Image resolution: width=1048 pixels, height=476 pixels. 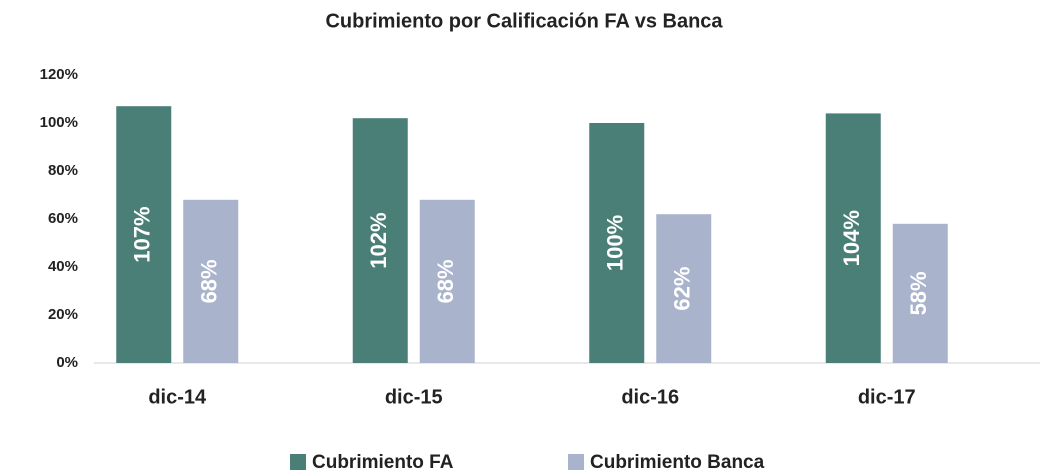 I want to click on y-tick-label: 60%, so click(x=63, y=218).